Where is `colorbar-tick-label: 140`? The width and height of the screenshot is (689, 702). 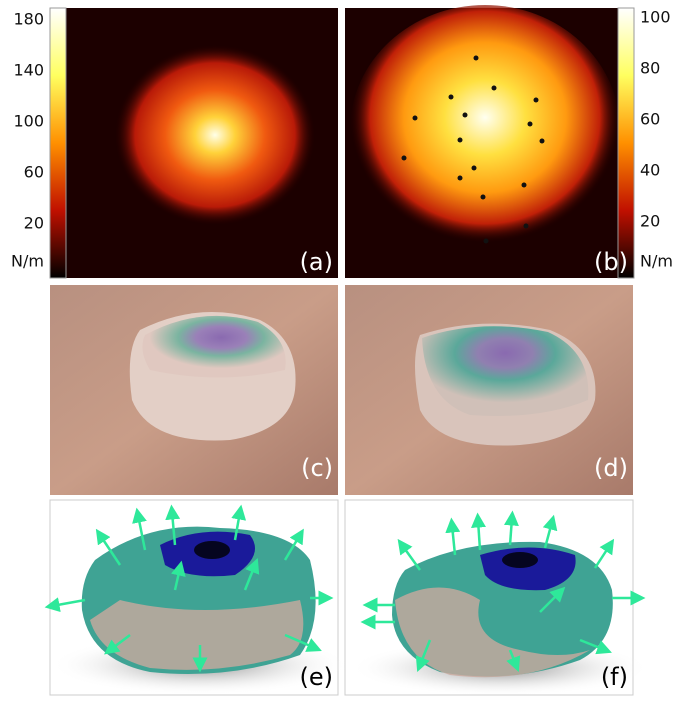 colorbar-tick-label: 140 is located at coordinates (28, 70).